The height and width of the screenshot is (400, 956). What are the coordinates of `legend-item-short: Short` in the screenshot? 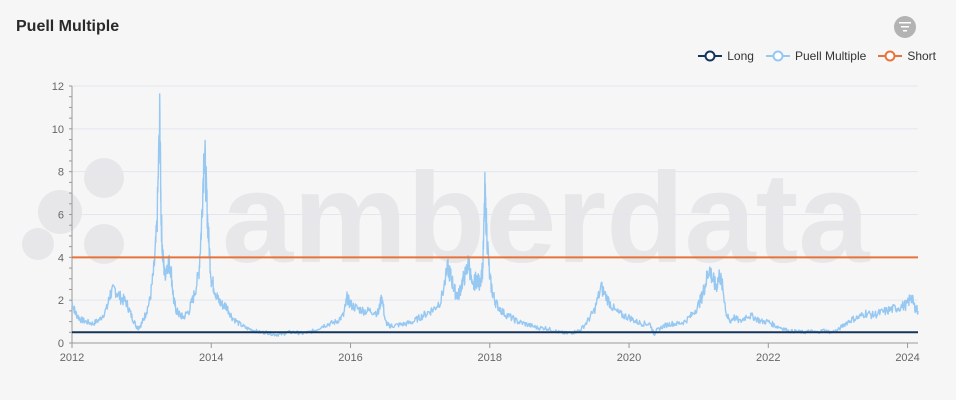 It's located at (907, 56).